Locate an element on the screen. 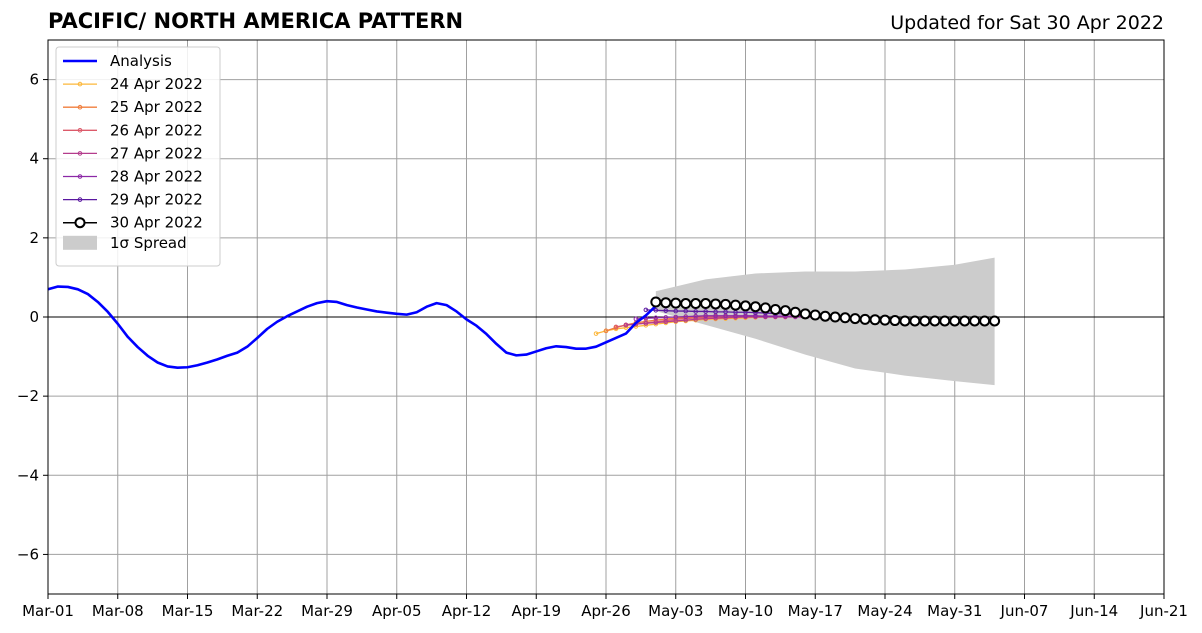 This screenshot has width=1202, height=633. x-tick-label: May-03 is located at coordinates (675, 611).